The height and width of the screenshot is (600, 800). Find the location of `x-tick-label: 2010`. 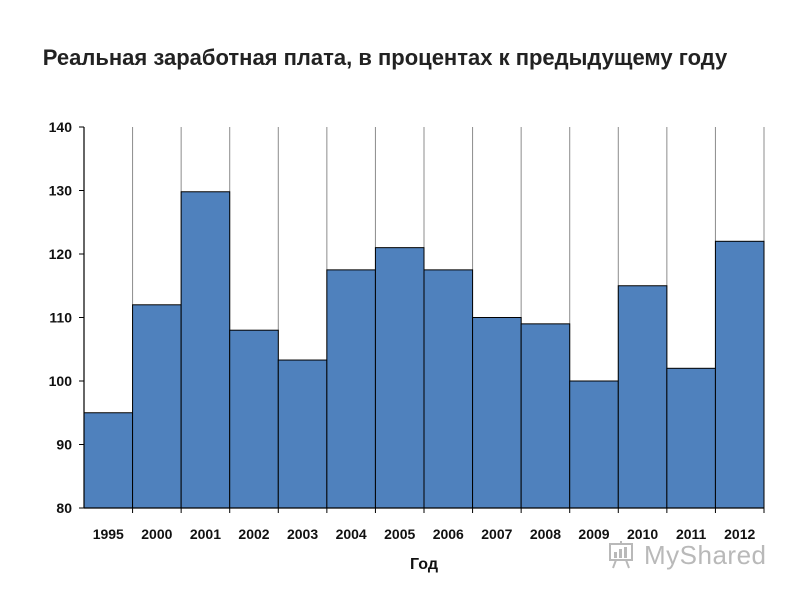

x-tick-label: 2010 is located at coordinates (642, 534).